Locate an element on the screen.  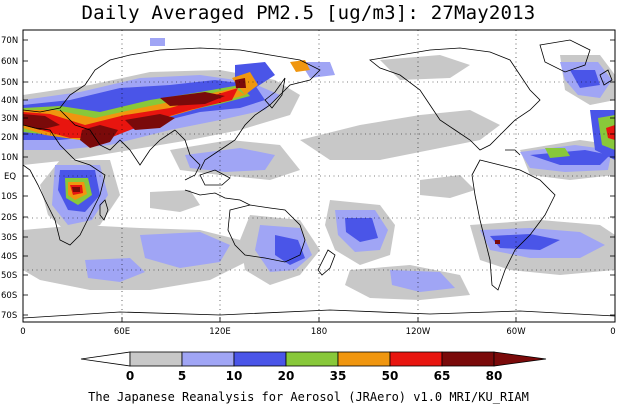
lon-label-0-right: 0 is located at coordinates (612, 332).